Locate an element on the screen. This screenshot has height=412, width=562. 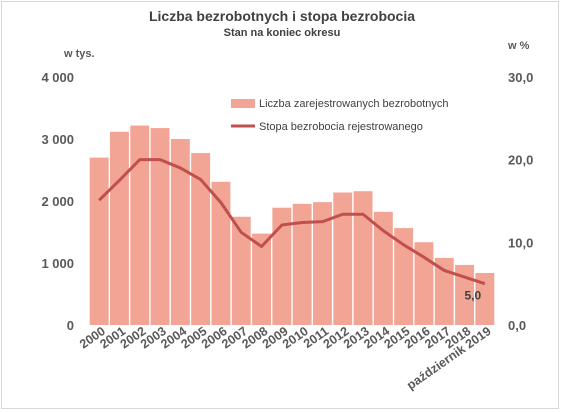
bar-2010 is located at coordinates (302, 264).